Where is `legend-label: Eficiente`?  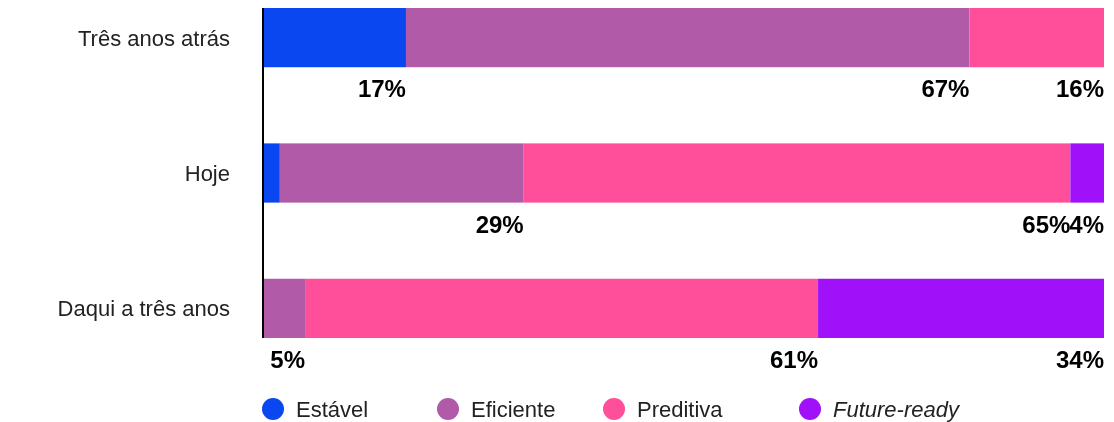 legend-label: Eficiente is located at coordinates (513, 409).